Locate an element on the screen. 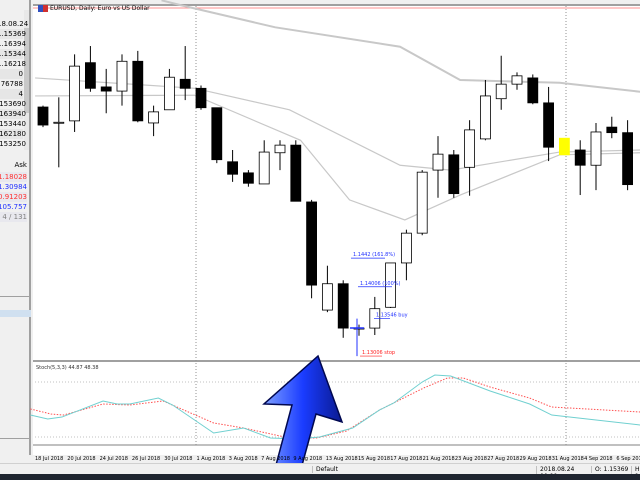 This screenshot has width=640, height=480. data-window-value: .153690 is located at coordinates (13, 104).